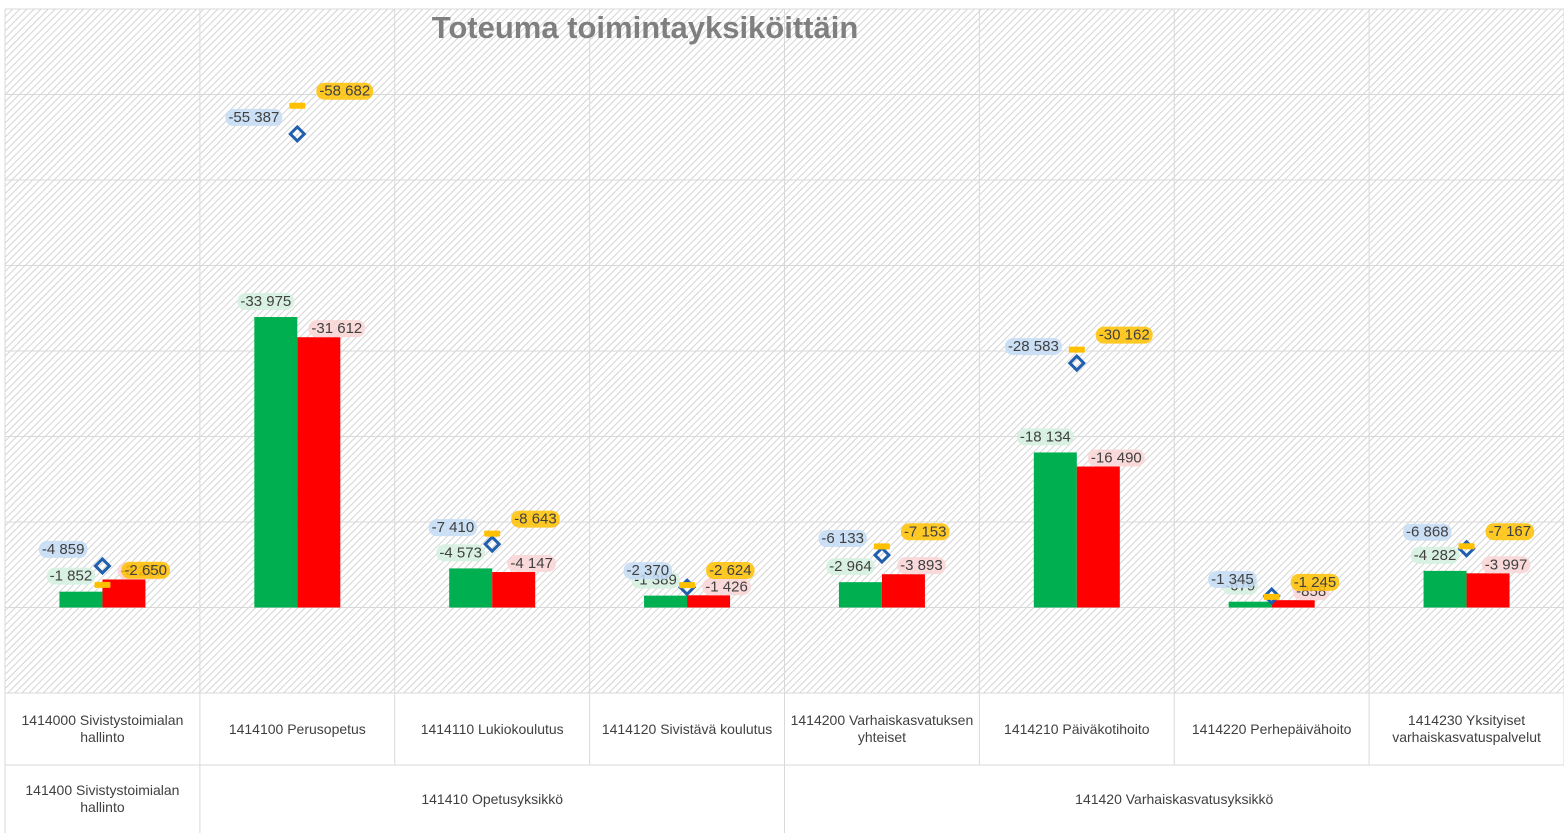 The image size is (1564, 833). I want to click on data-label: -1 345, so click(1232, 579).